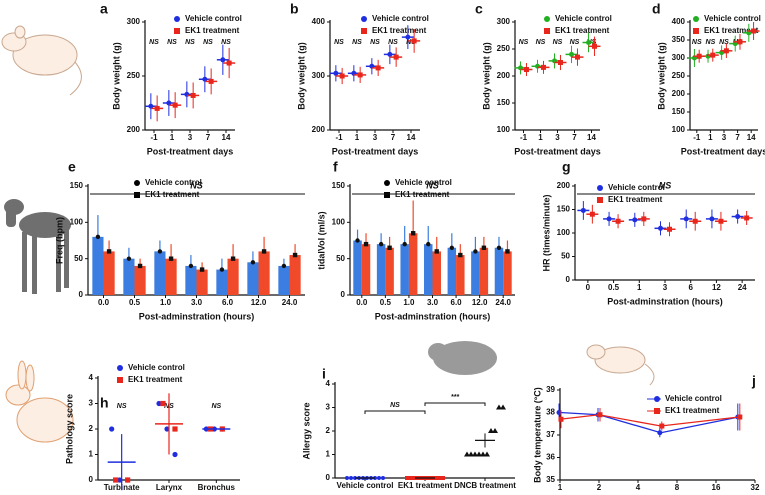 Image resolution: width=765 pixels, height=495 pixels. I want to click on y-tick-label: 200, so click(134, 129).